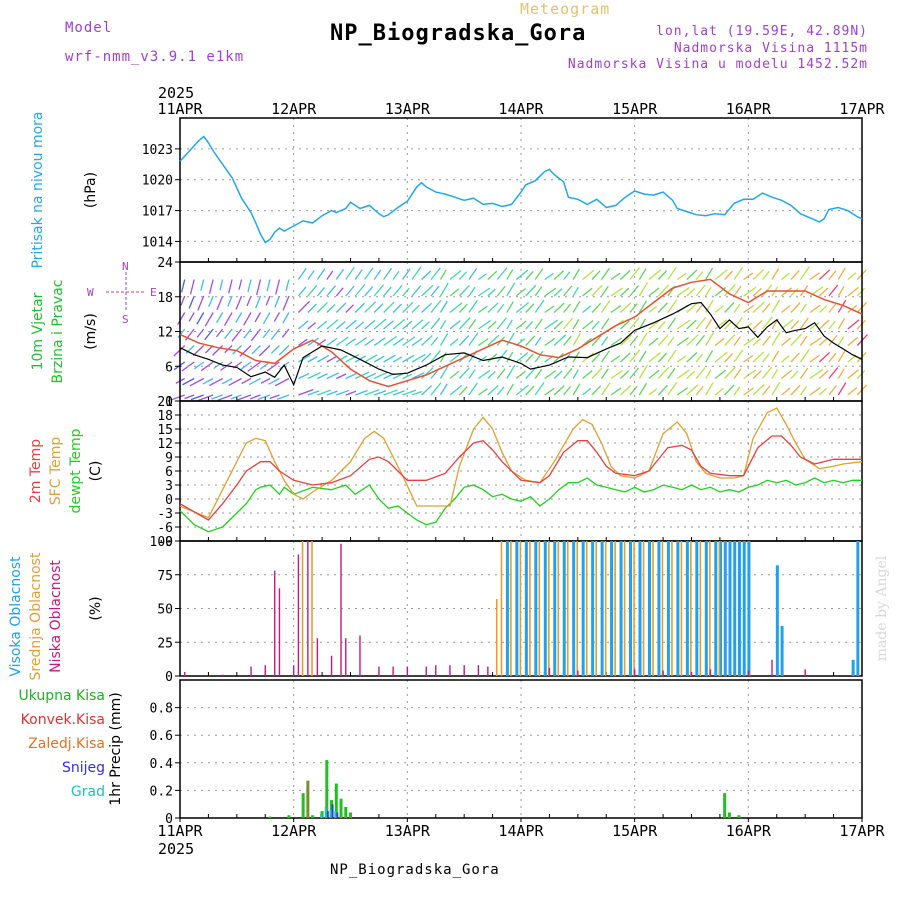  I want to click on pressure-title: Pritisak na nivou mora, so click(38, 189).